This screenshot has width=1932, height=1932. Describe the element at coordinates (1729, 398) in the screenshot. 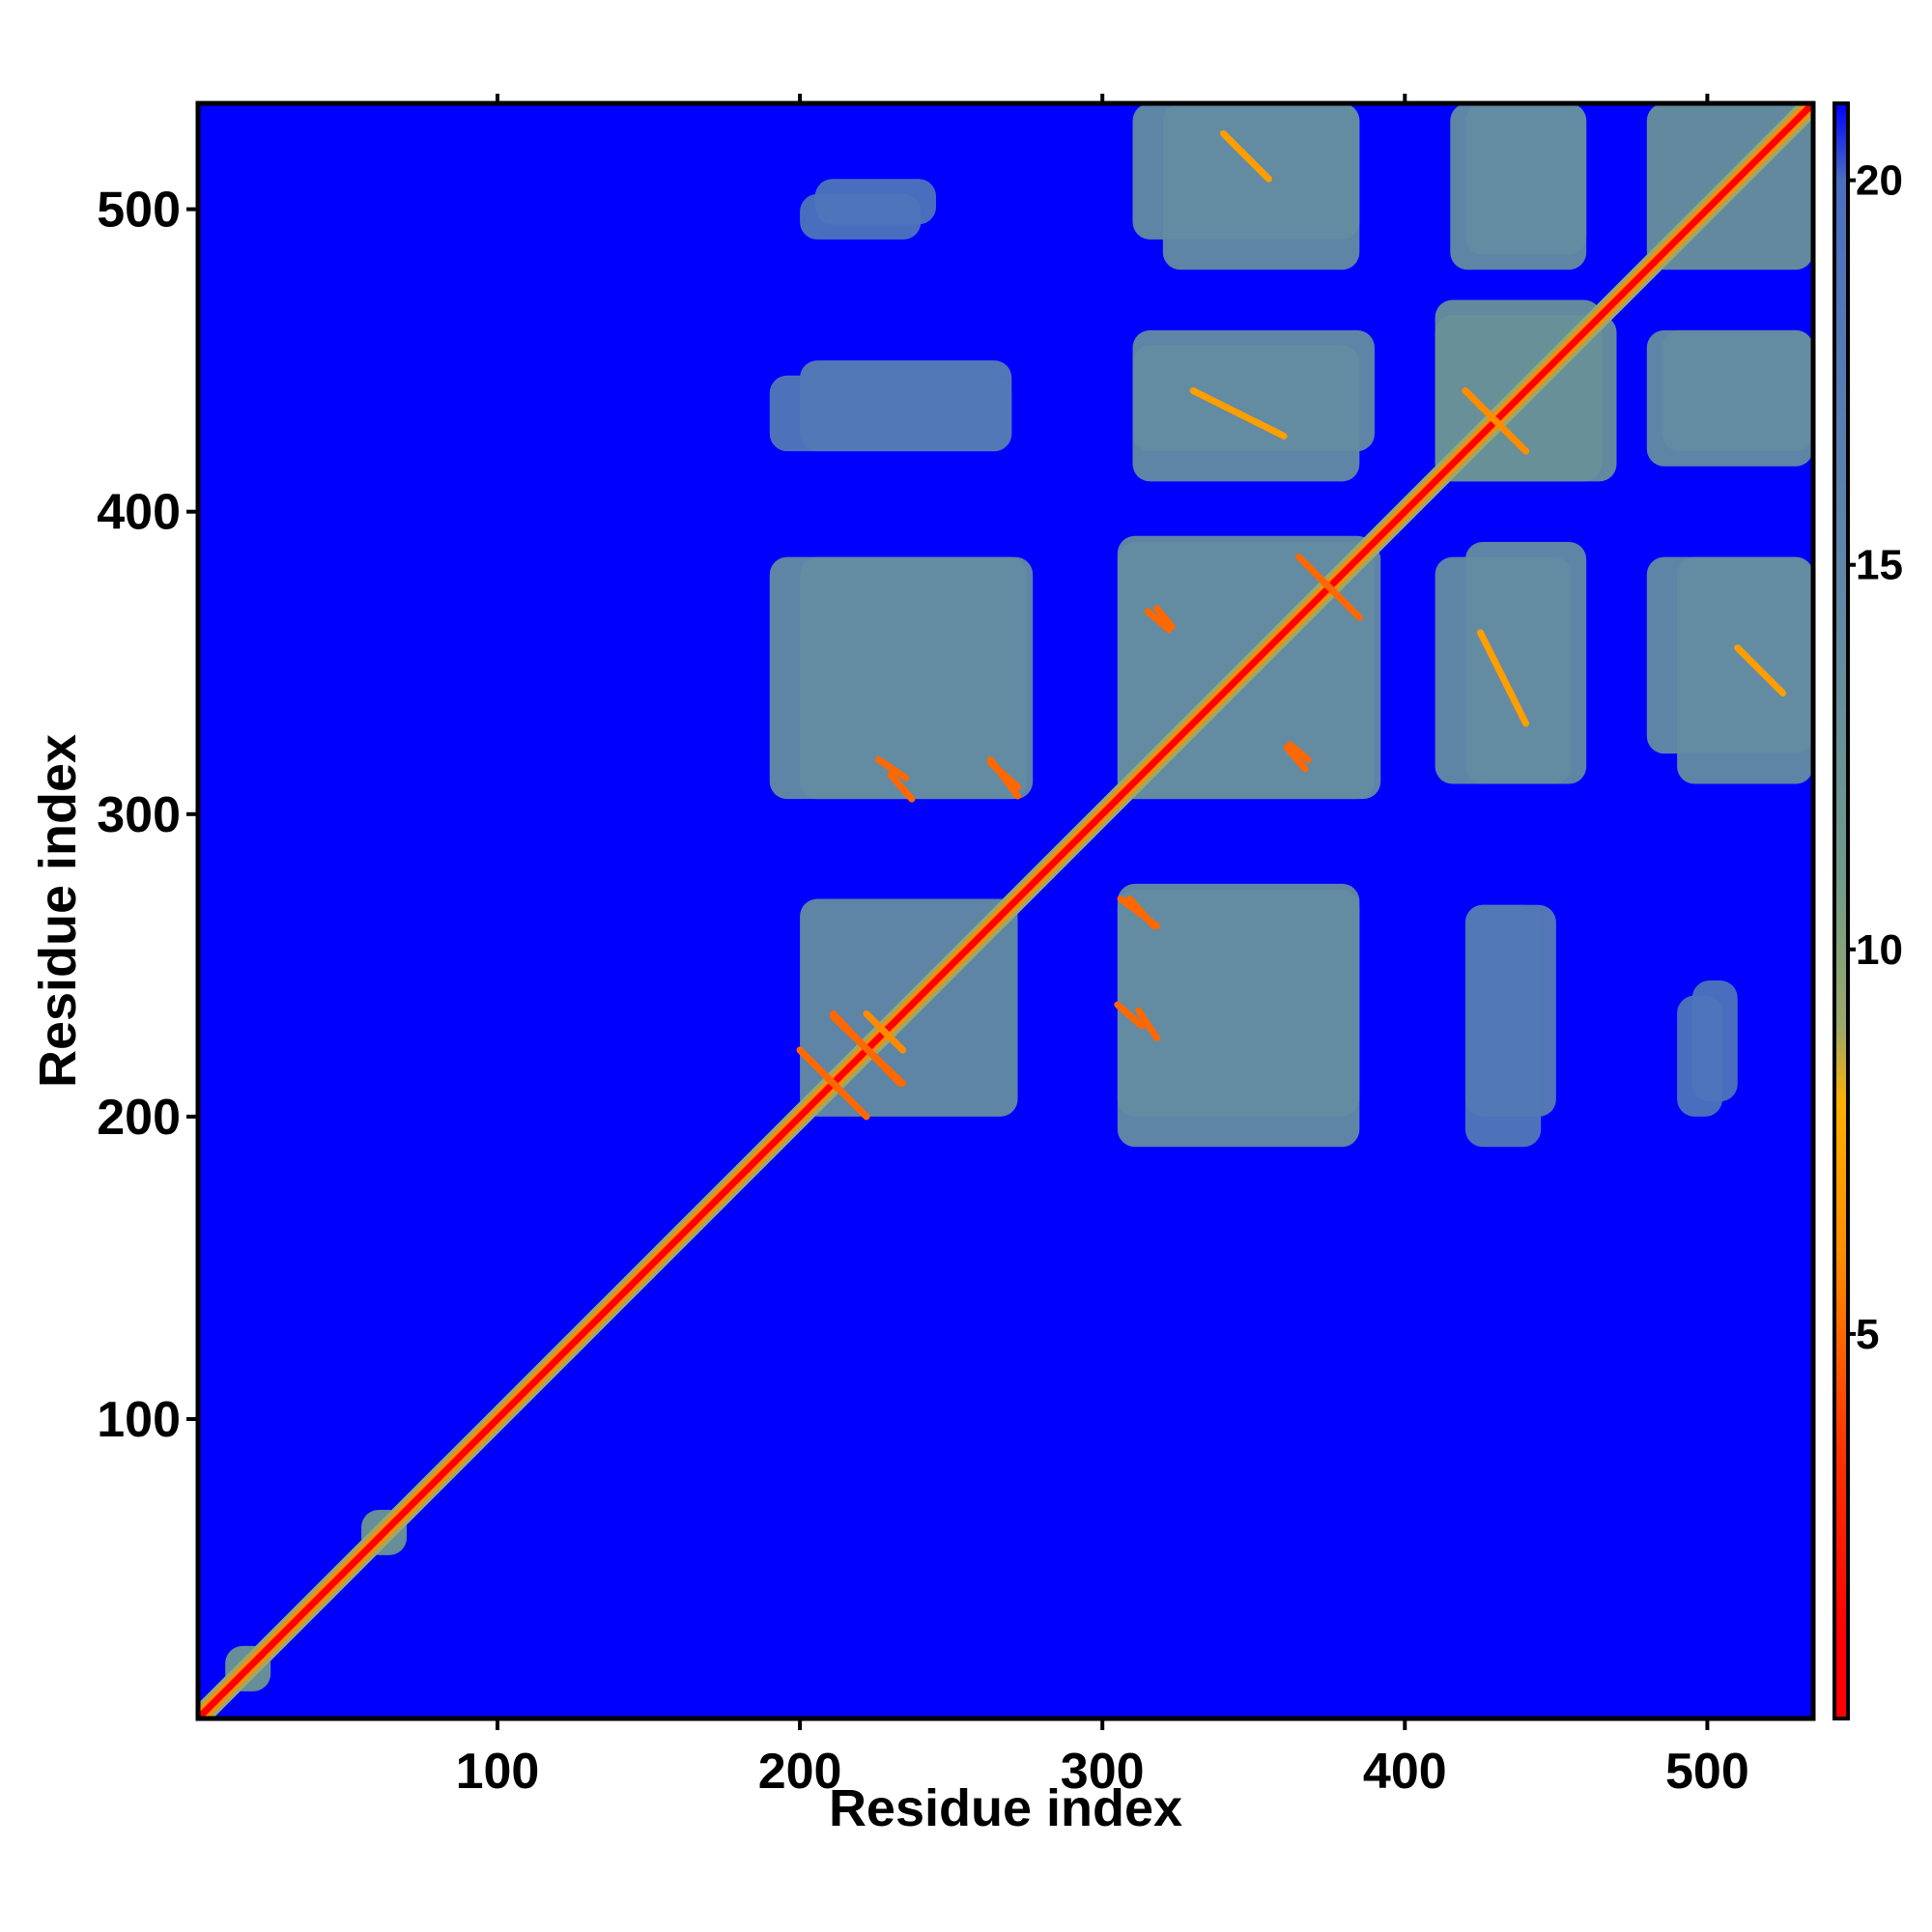

I see `contact-block-11-mirror` at that location.